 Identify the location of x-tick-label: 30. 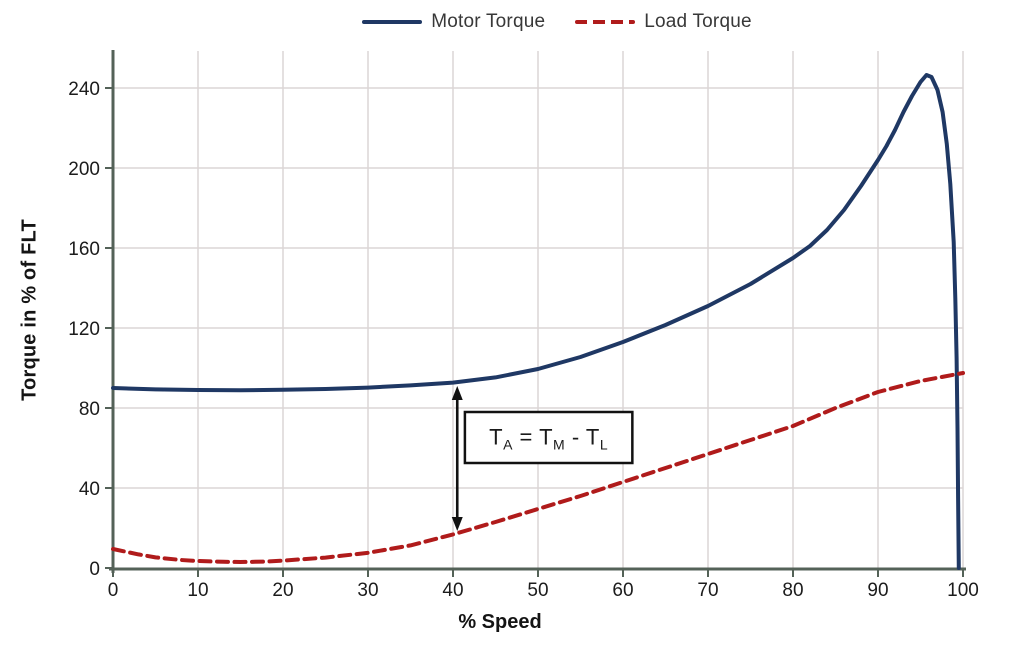
(367, 590).